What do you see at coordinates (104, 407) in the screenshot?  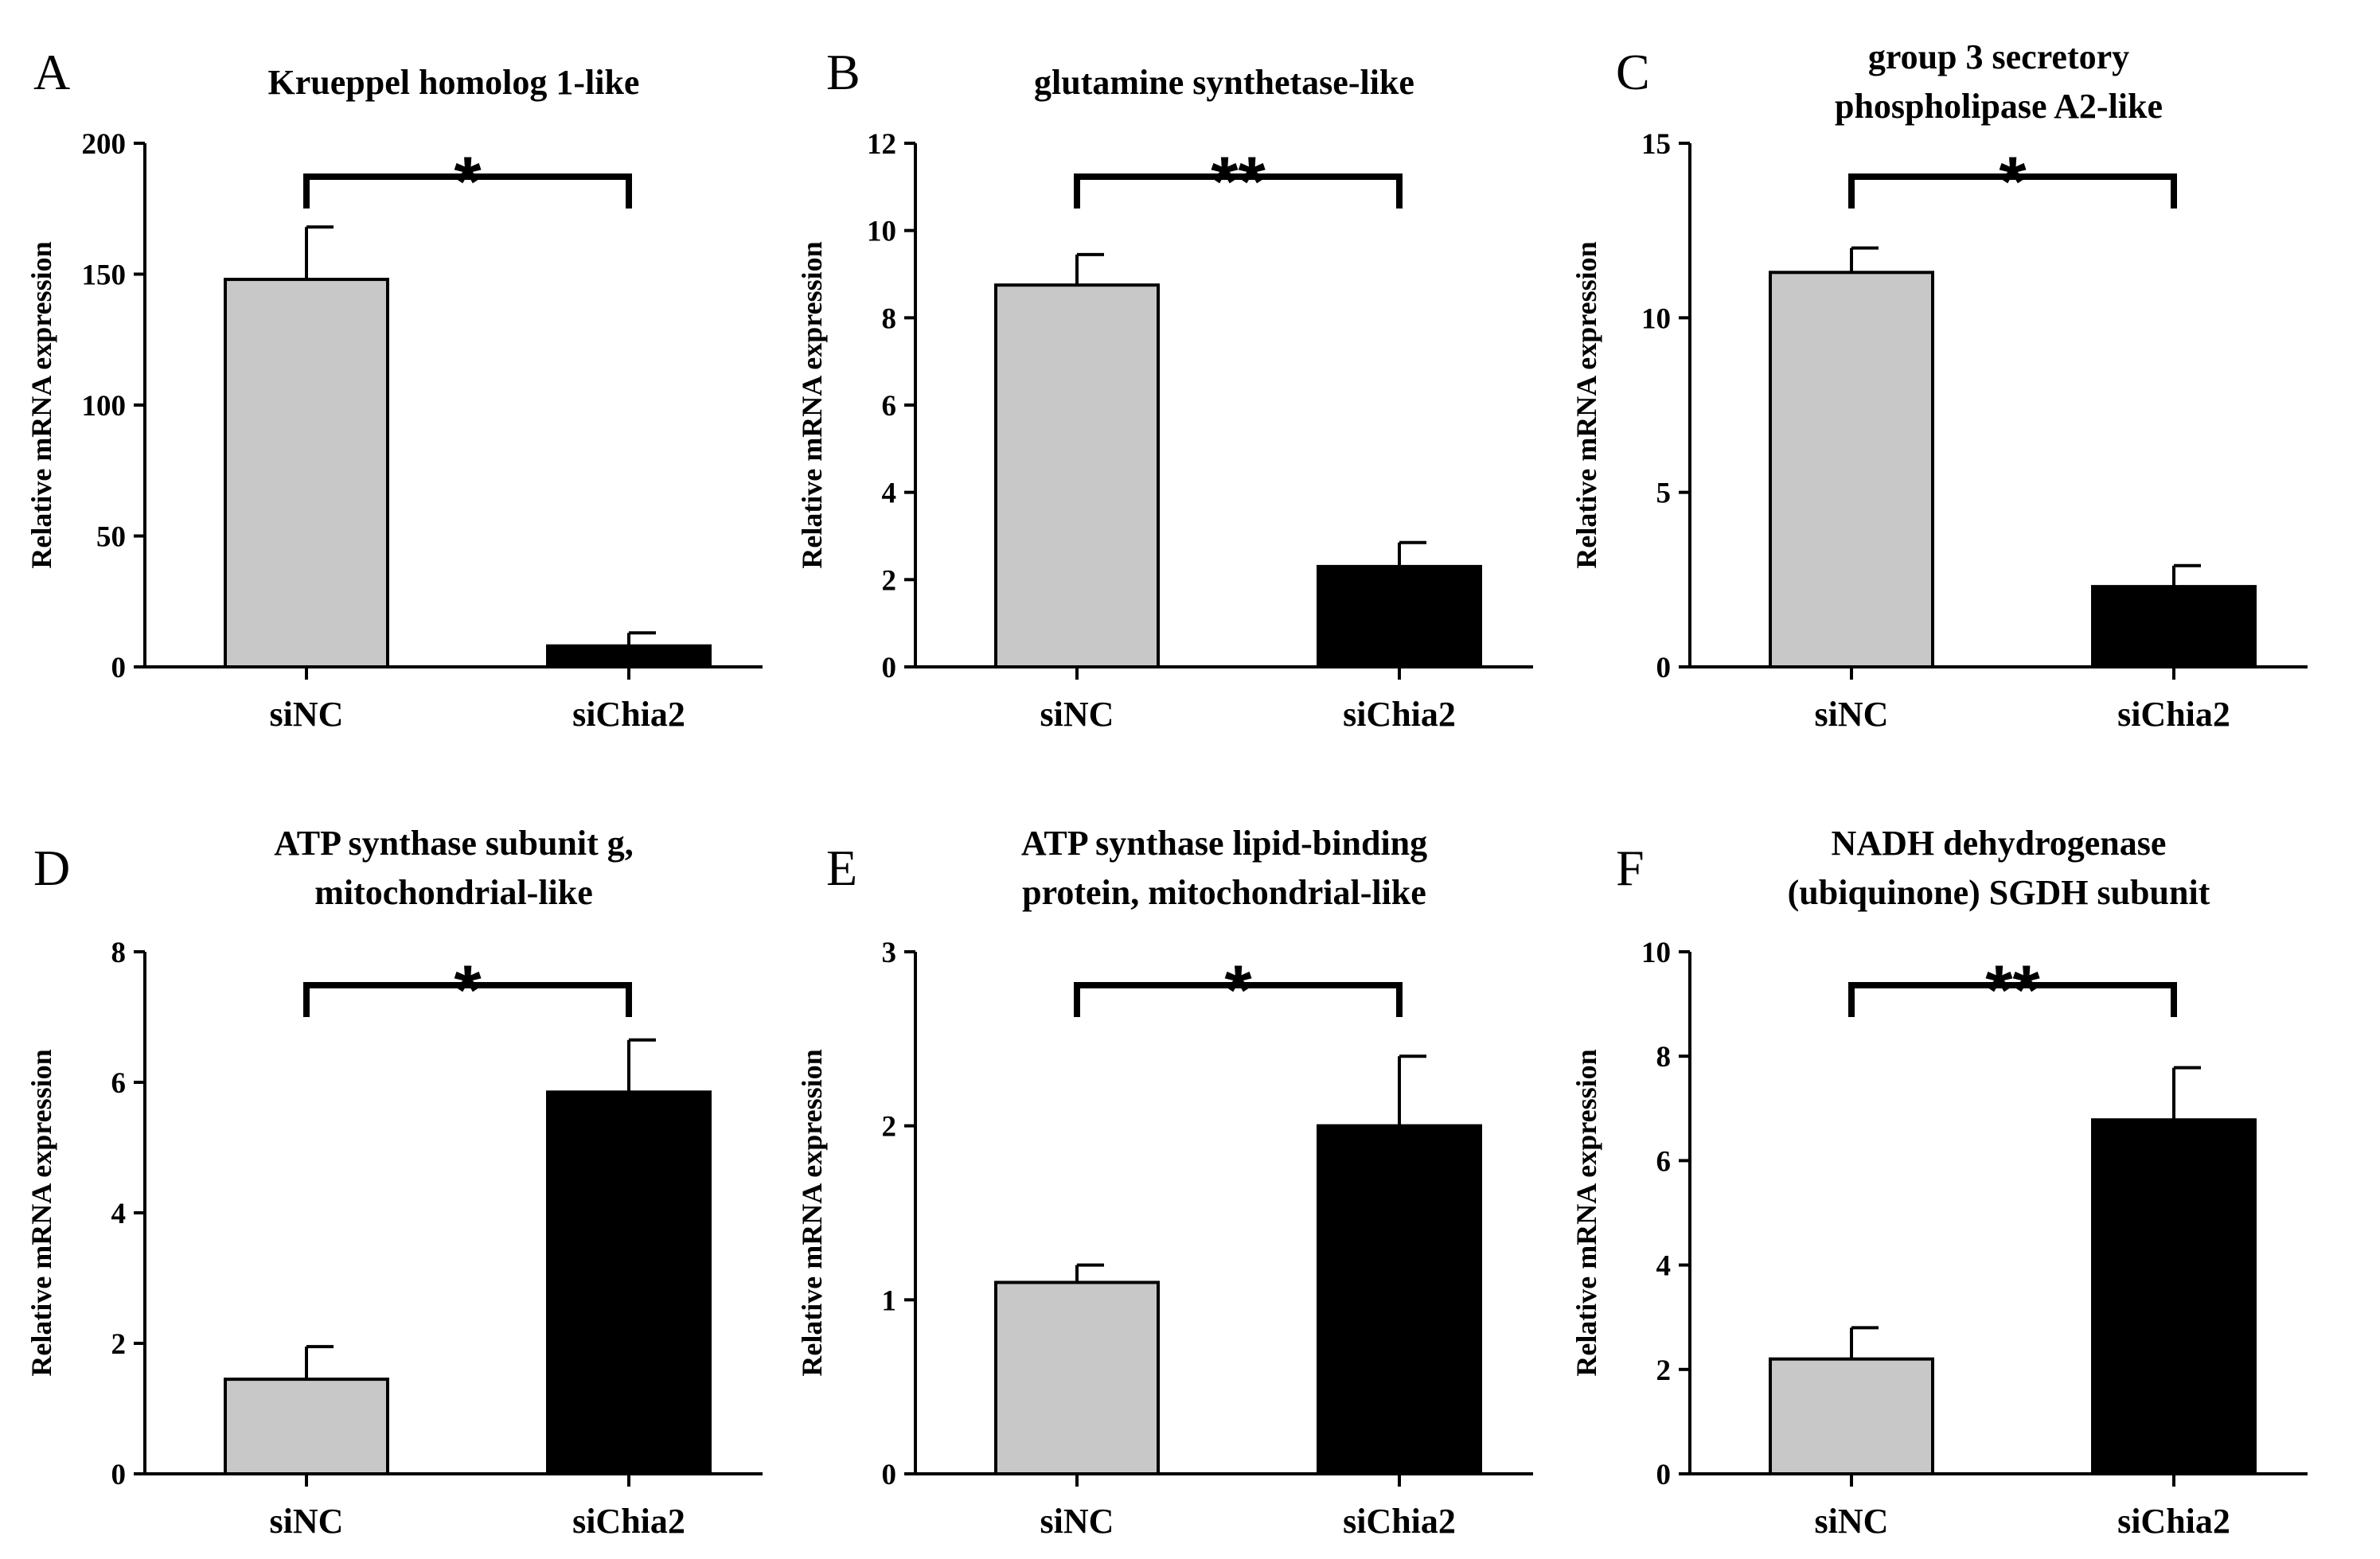 I see `y-tick-label: 100` at bounding box center [104, 407].